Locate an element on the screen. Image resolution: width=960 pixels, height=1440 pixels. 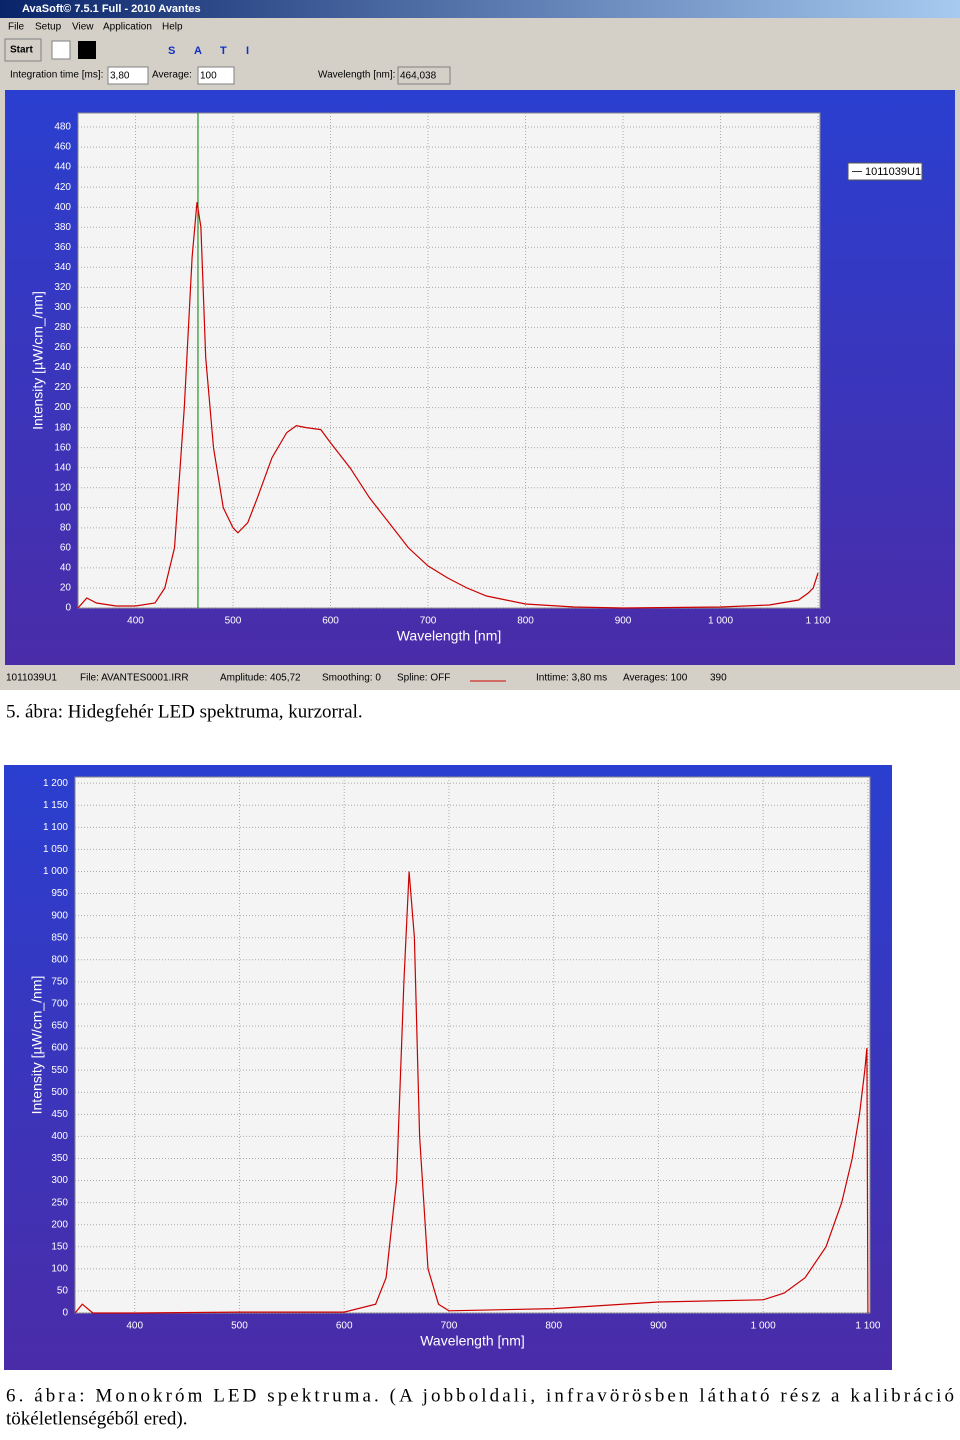
y-tick-label: 280 is located at coordinates (62, 327).